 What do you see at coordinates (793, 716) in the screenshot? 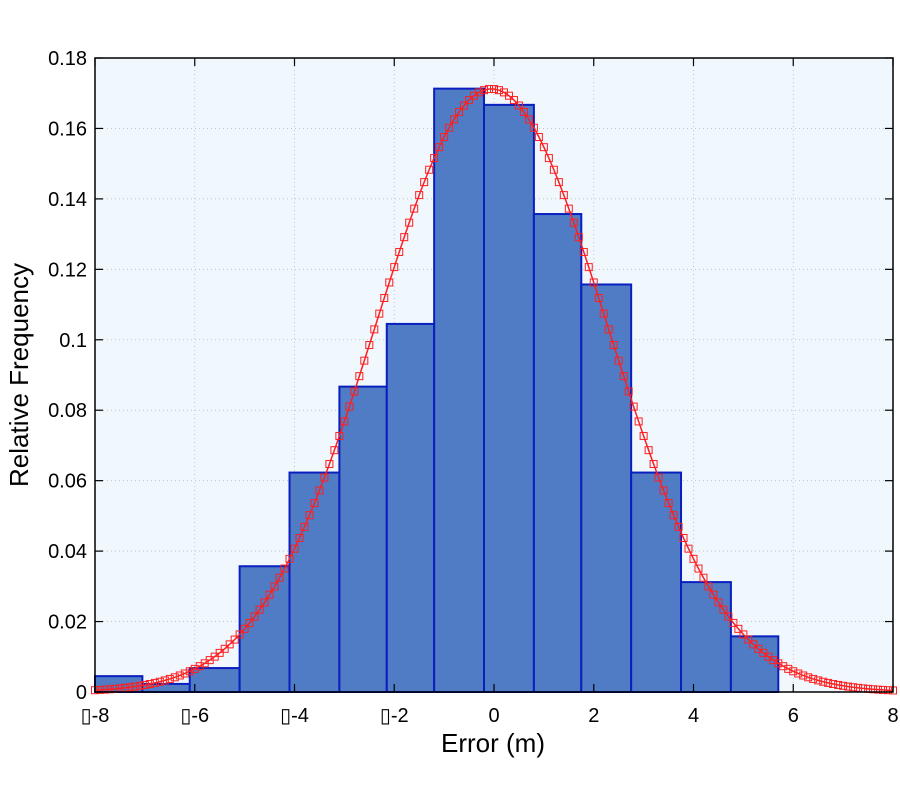
I see `x-tick-label: 6` at bounding box center [793, 716].